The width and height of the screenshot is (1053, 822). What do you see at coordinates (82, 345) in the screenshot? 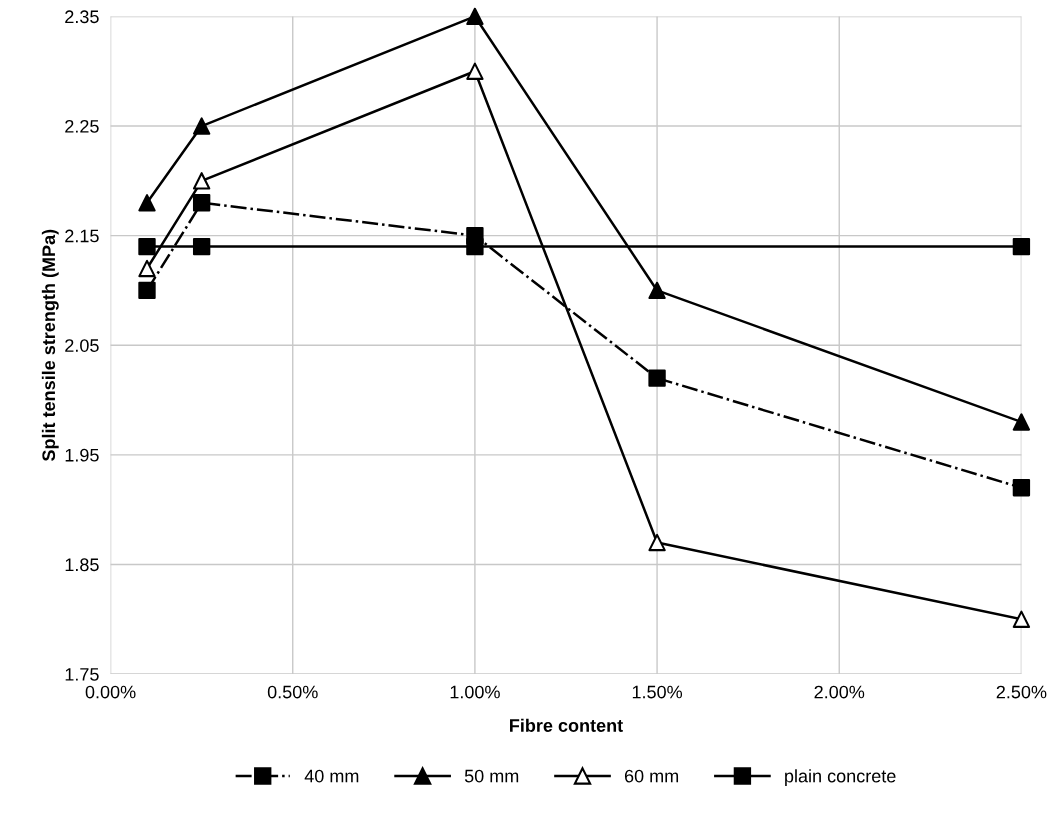
I see `y-tick-label: 2.05` at bounding box center [82, 345].